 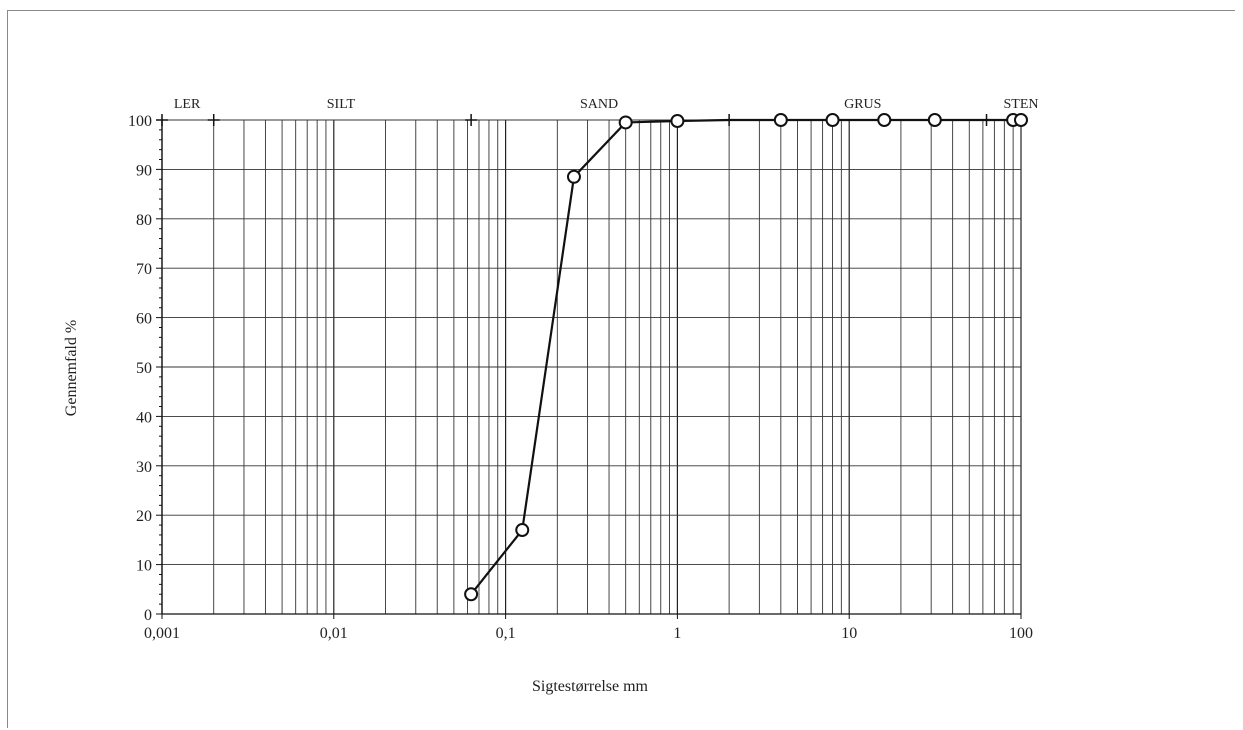 I want to click on x-tick-label: 1, so click(x=677, y=633).